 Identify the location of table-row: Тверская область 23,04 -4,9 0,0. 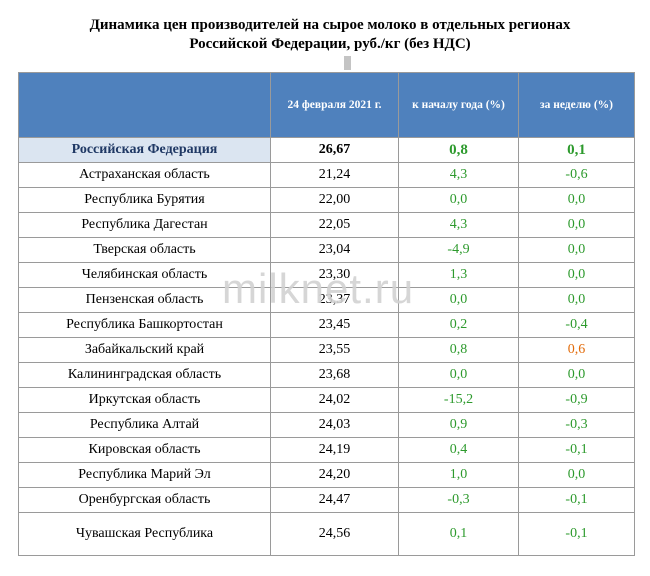
(326, 250).